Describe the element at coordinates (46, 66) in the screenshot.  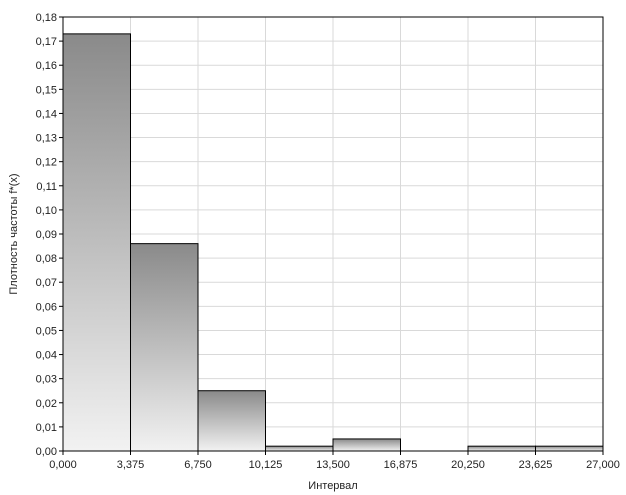
I see `y-tick-label: 0,16` at that location.